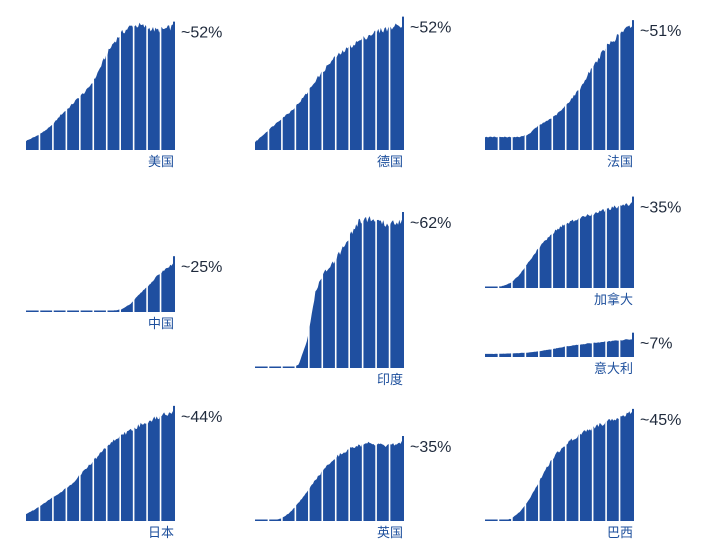 This screenshot has width=705, height=553. What do you see at coordinates (620, 162) in the screenshot?
I see `country-label: 法国` at bounding box center [620, 162].